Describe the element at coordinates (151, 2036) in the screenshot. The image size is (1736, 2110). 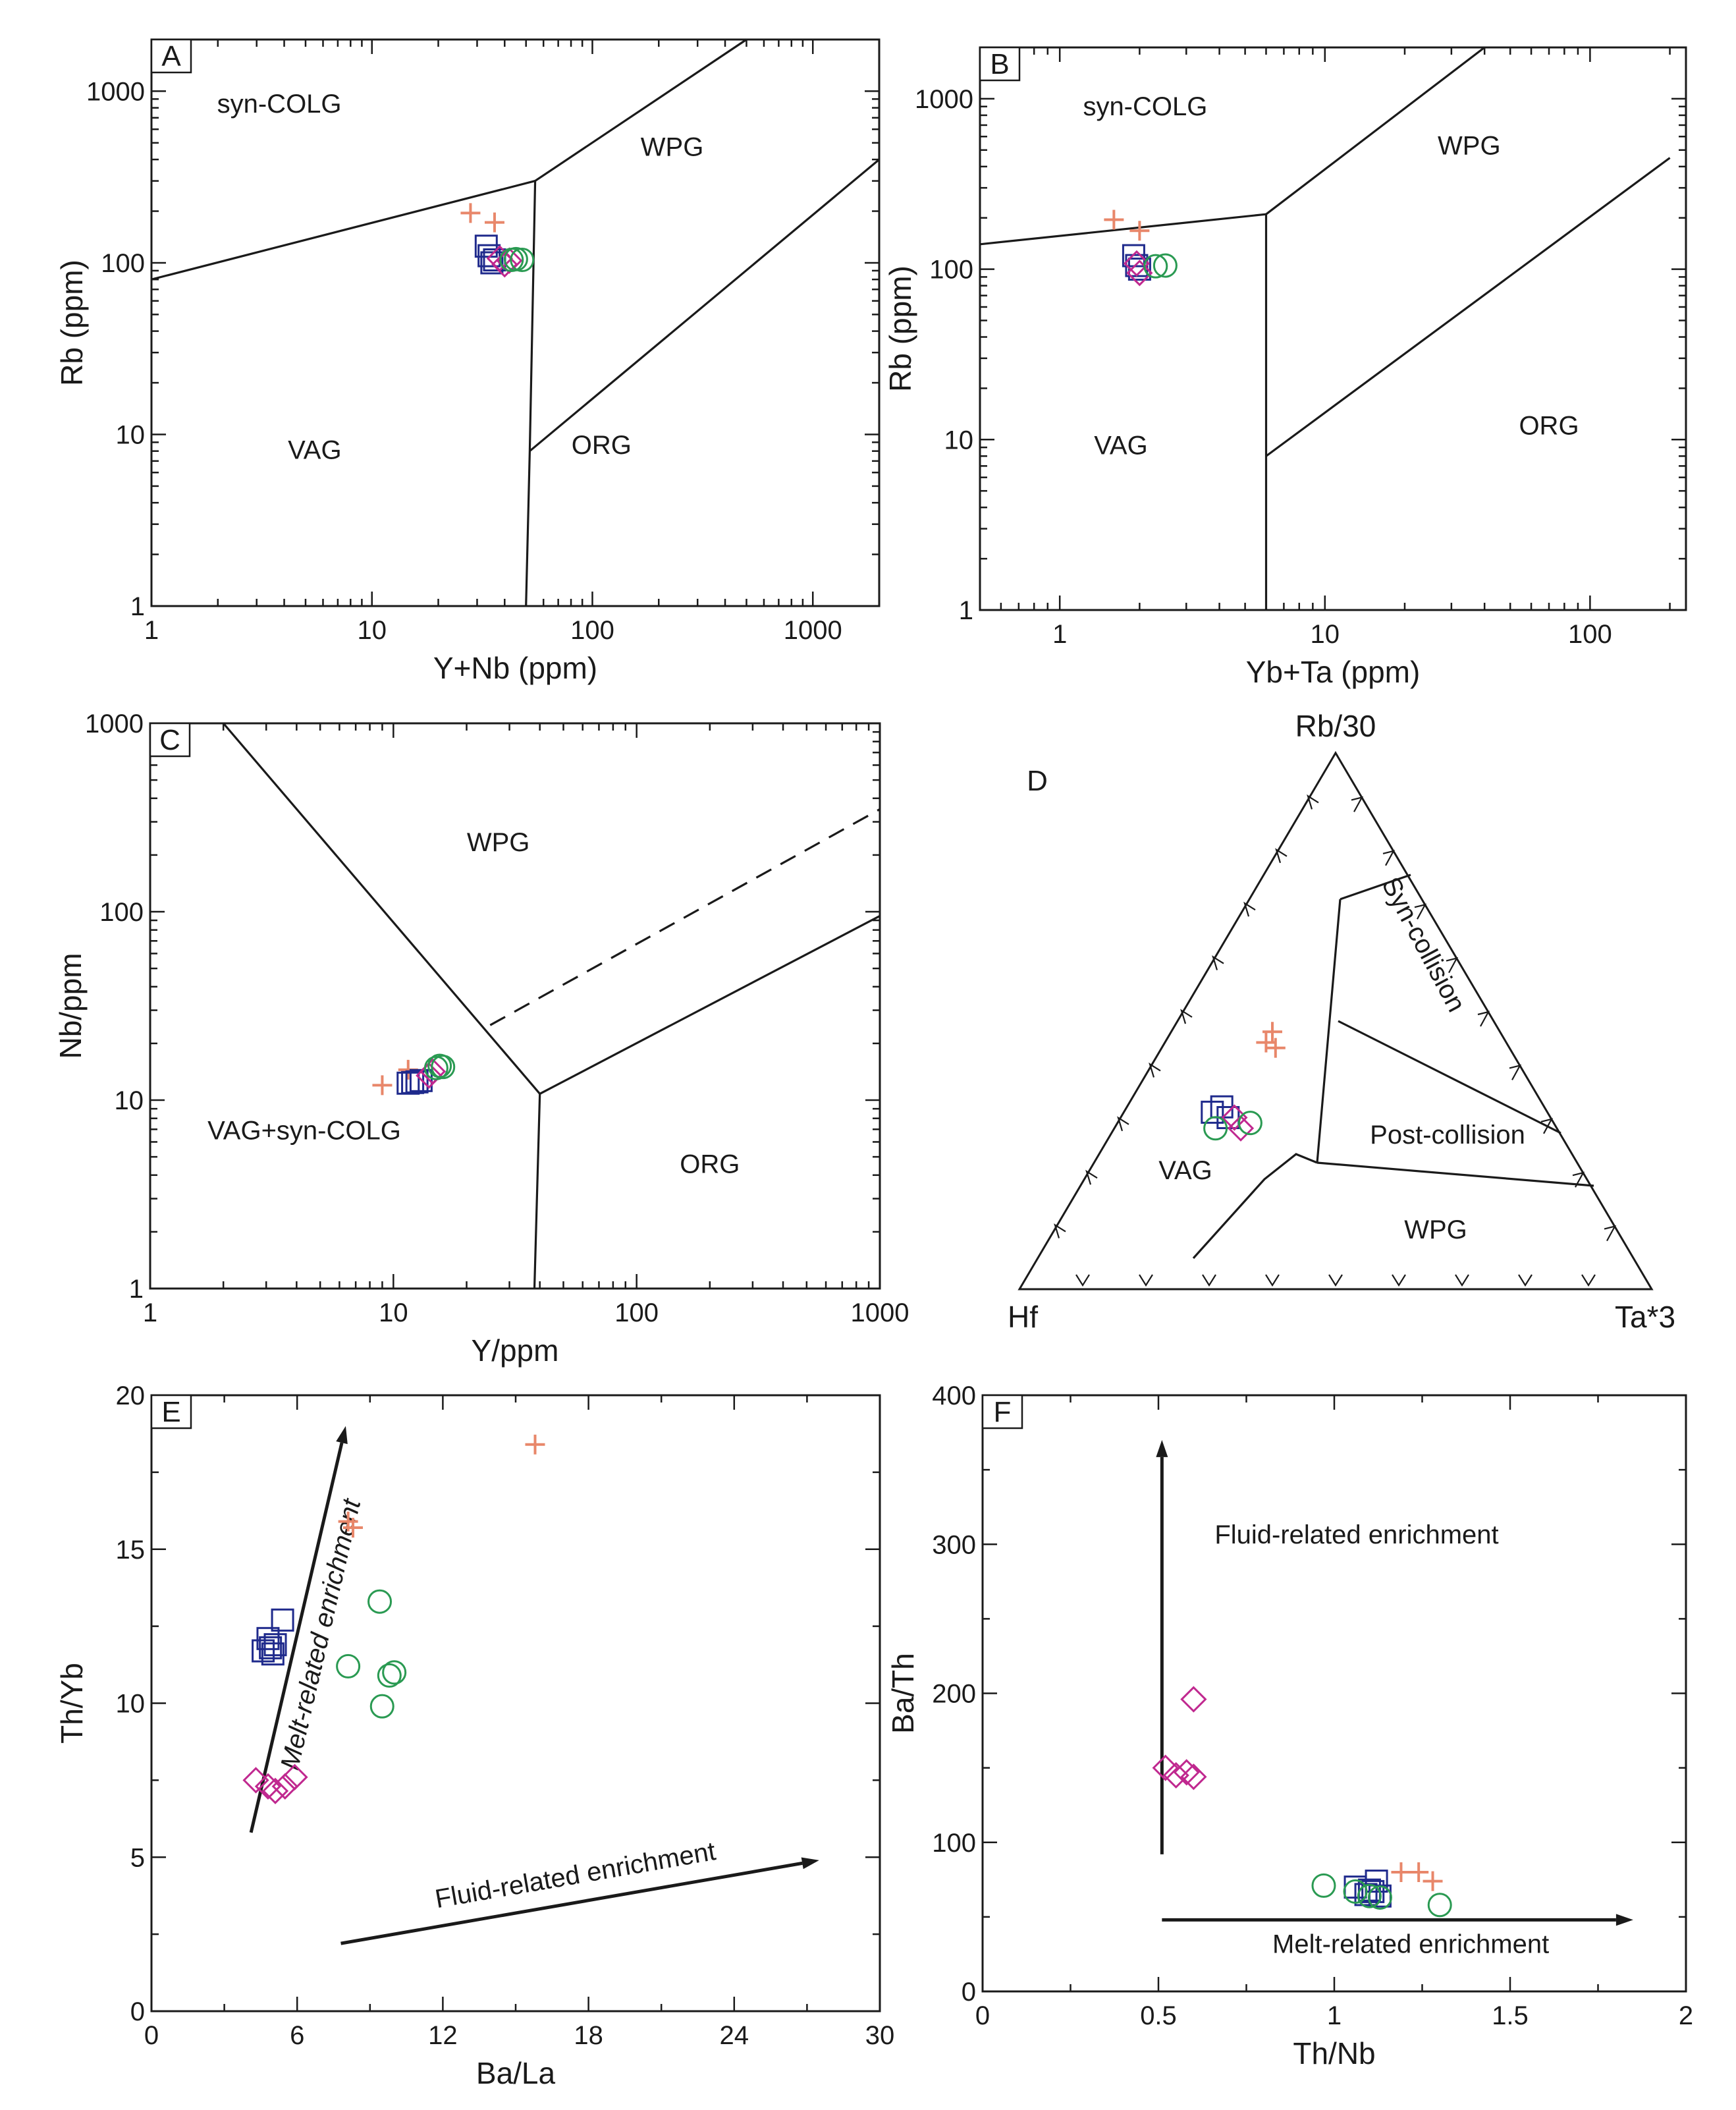
I see `x-tick-label: 0` at that location.